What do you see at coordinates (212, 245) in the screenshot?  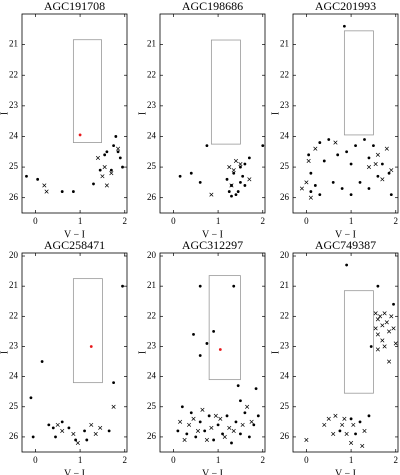 I see `panel-title: AGC312297` at bounding box center [212, 245].